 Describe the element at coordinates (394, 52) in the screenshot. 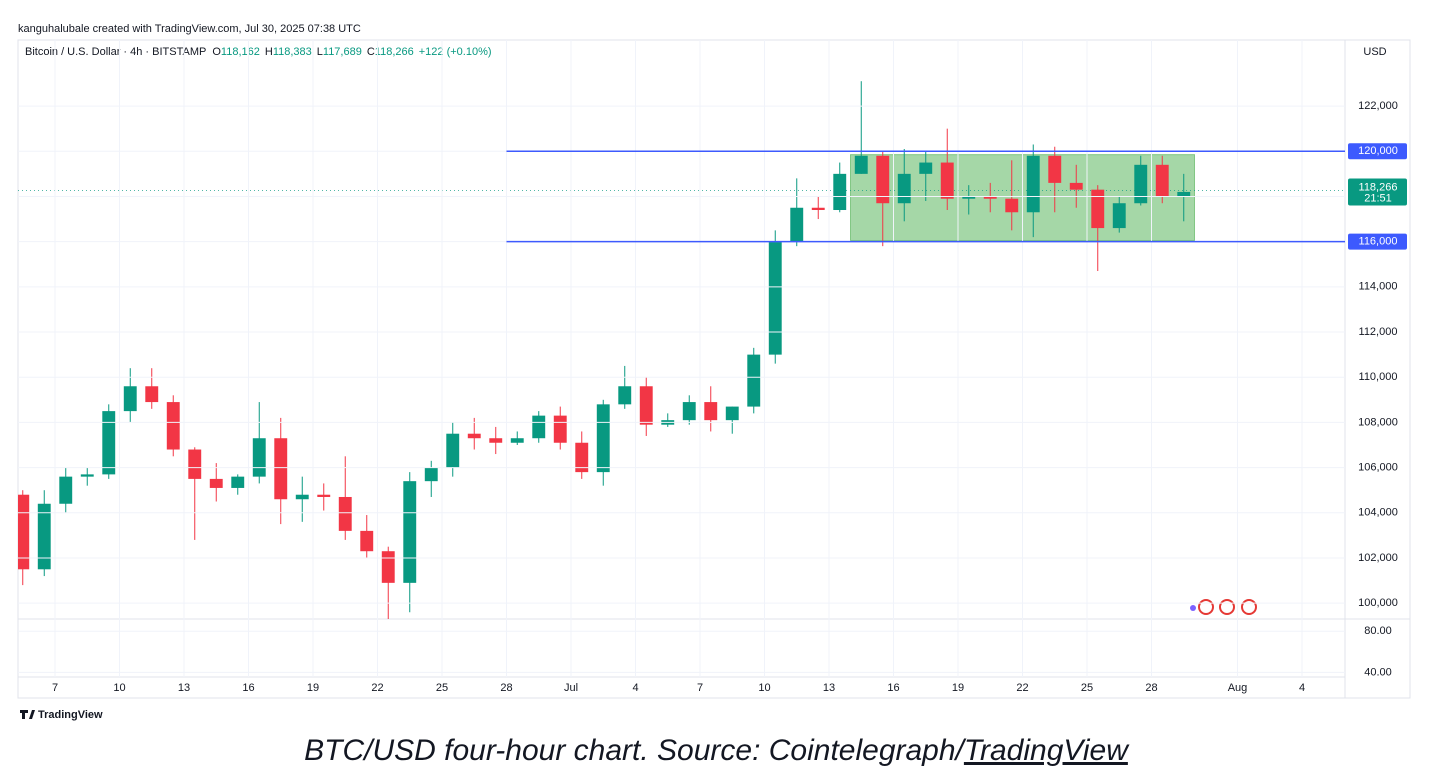

I see `ohlc-value: 118,266` at that location.